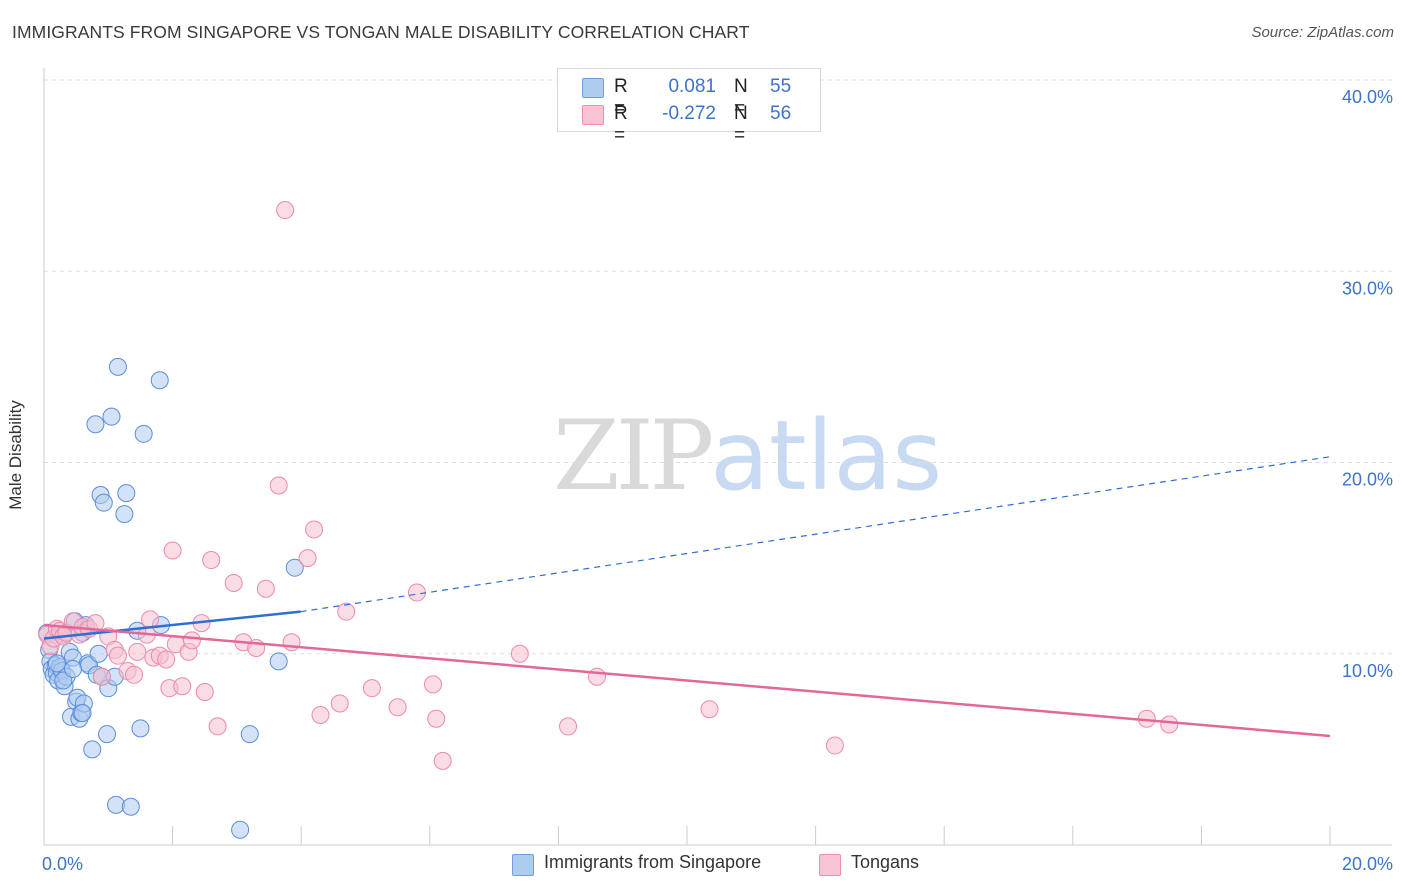 The width and height of the screenshot is (1406, 892). I want to click on legend-r-value: -0.272, so click(689, 113).